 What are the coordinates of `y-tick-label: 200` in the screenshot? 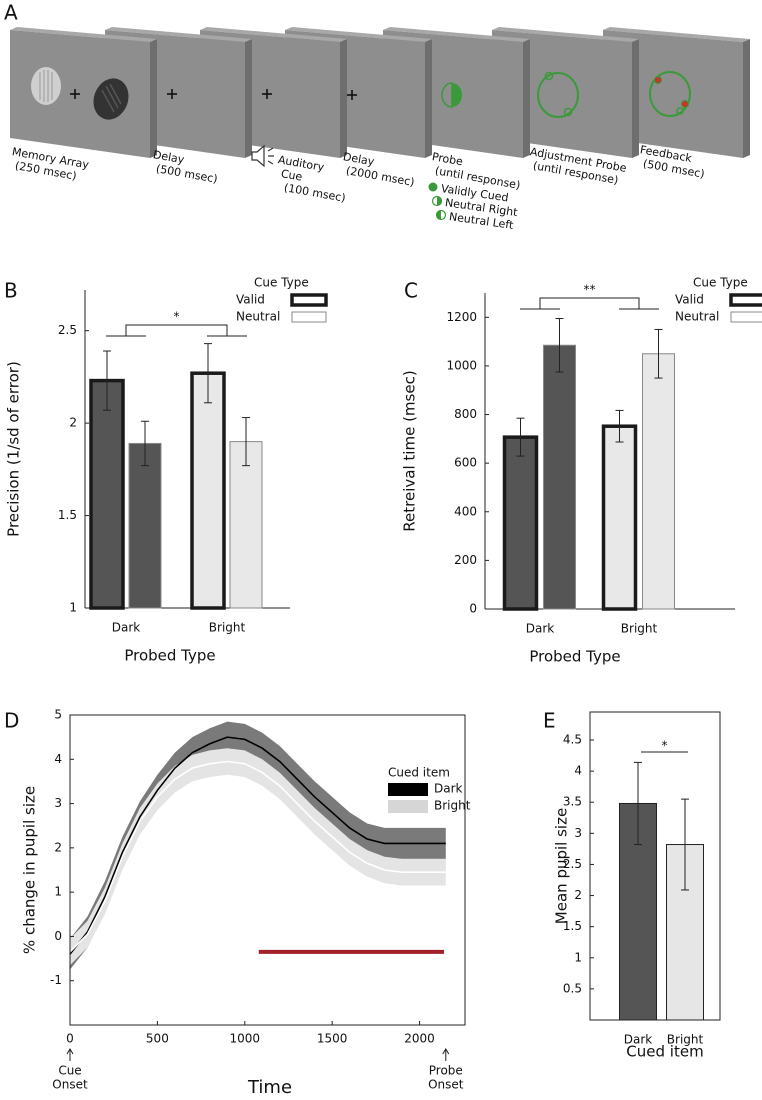 It's located at (465, 560).